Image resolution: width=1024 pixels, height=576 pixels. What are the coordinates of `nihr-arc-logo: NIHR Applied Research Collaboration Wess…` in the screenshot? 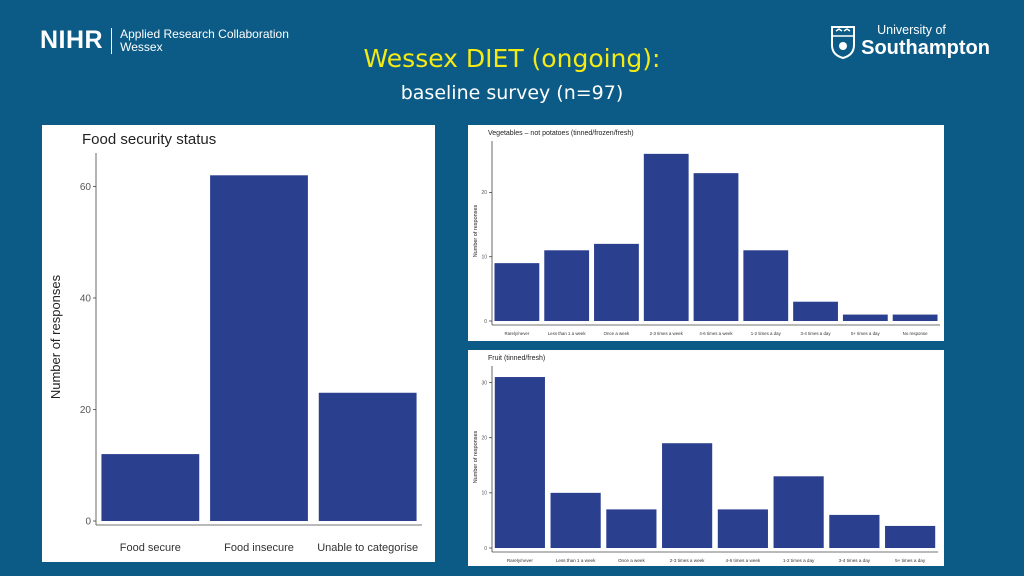 It's located at (164, 40).